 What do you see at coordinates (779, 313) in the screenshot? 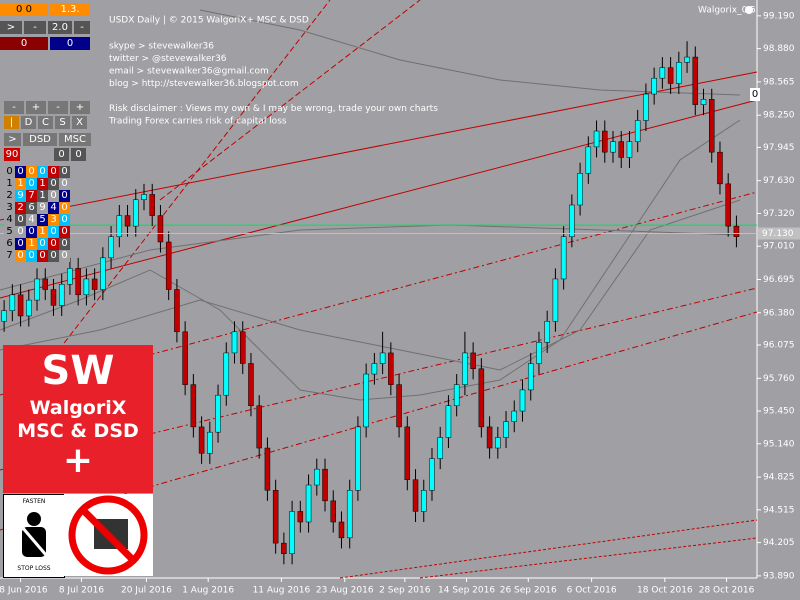
I see `y-tick-label: 96.380` at bounding box center [779, 313].